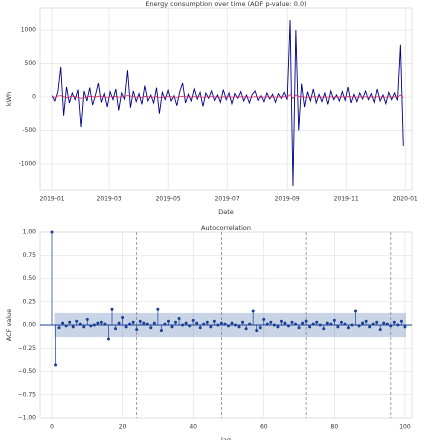 This screenshot has width=424, height=440. I want to click on y-tick-label: −0.25, so click(27, 348).